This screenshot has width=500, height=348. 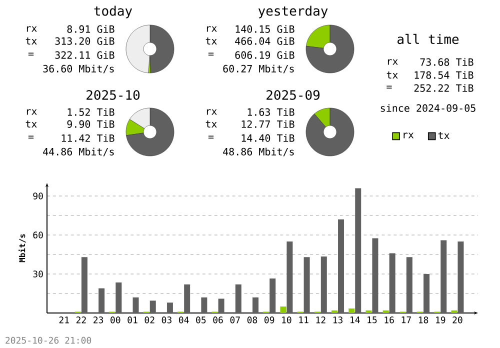 What do you see at coordinates (38, 274) in the screenshot?
I see `y-tick-label: 30` at bounding box center [38, 274].